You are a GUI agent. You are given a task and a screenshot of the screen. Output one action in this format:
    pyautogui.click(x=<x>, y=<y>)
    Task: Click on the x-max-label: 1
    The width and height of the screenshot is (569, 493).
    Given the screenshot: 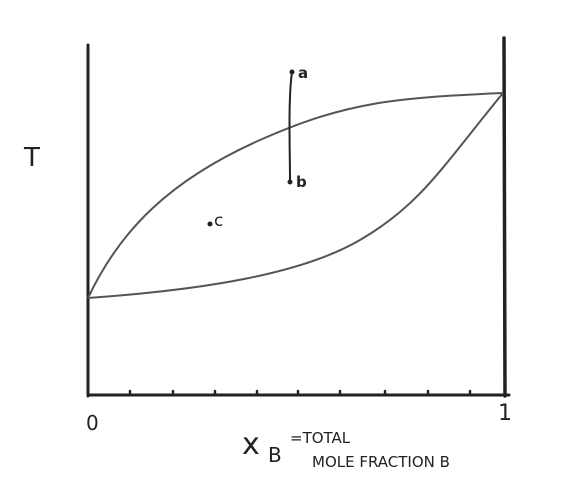 What is the action you would take?
    pyautogui.click(x=505, y=413)
    